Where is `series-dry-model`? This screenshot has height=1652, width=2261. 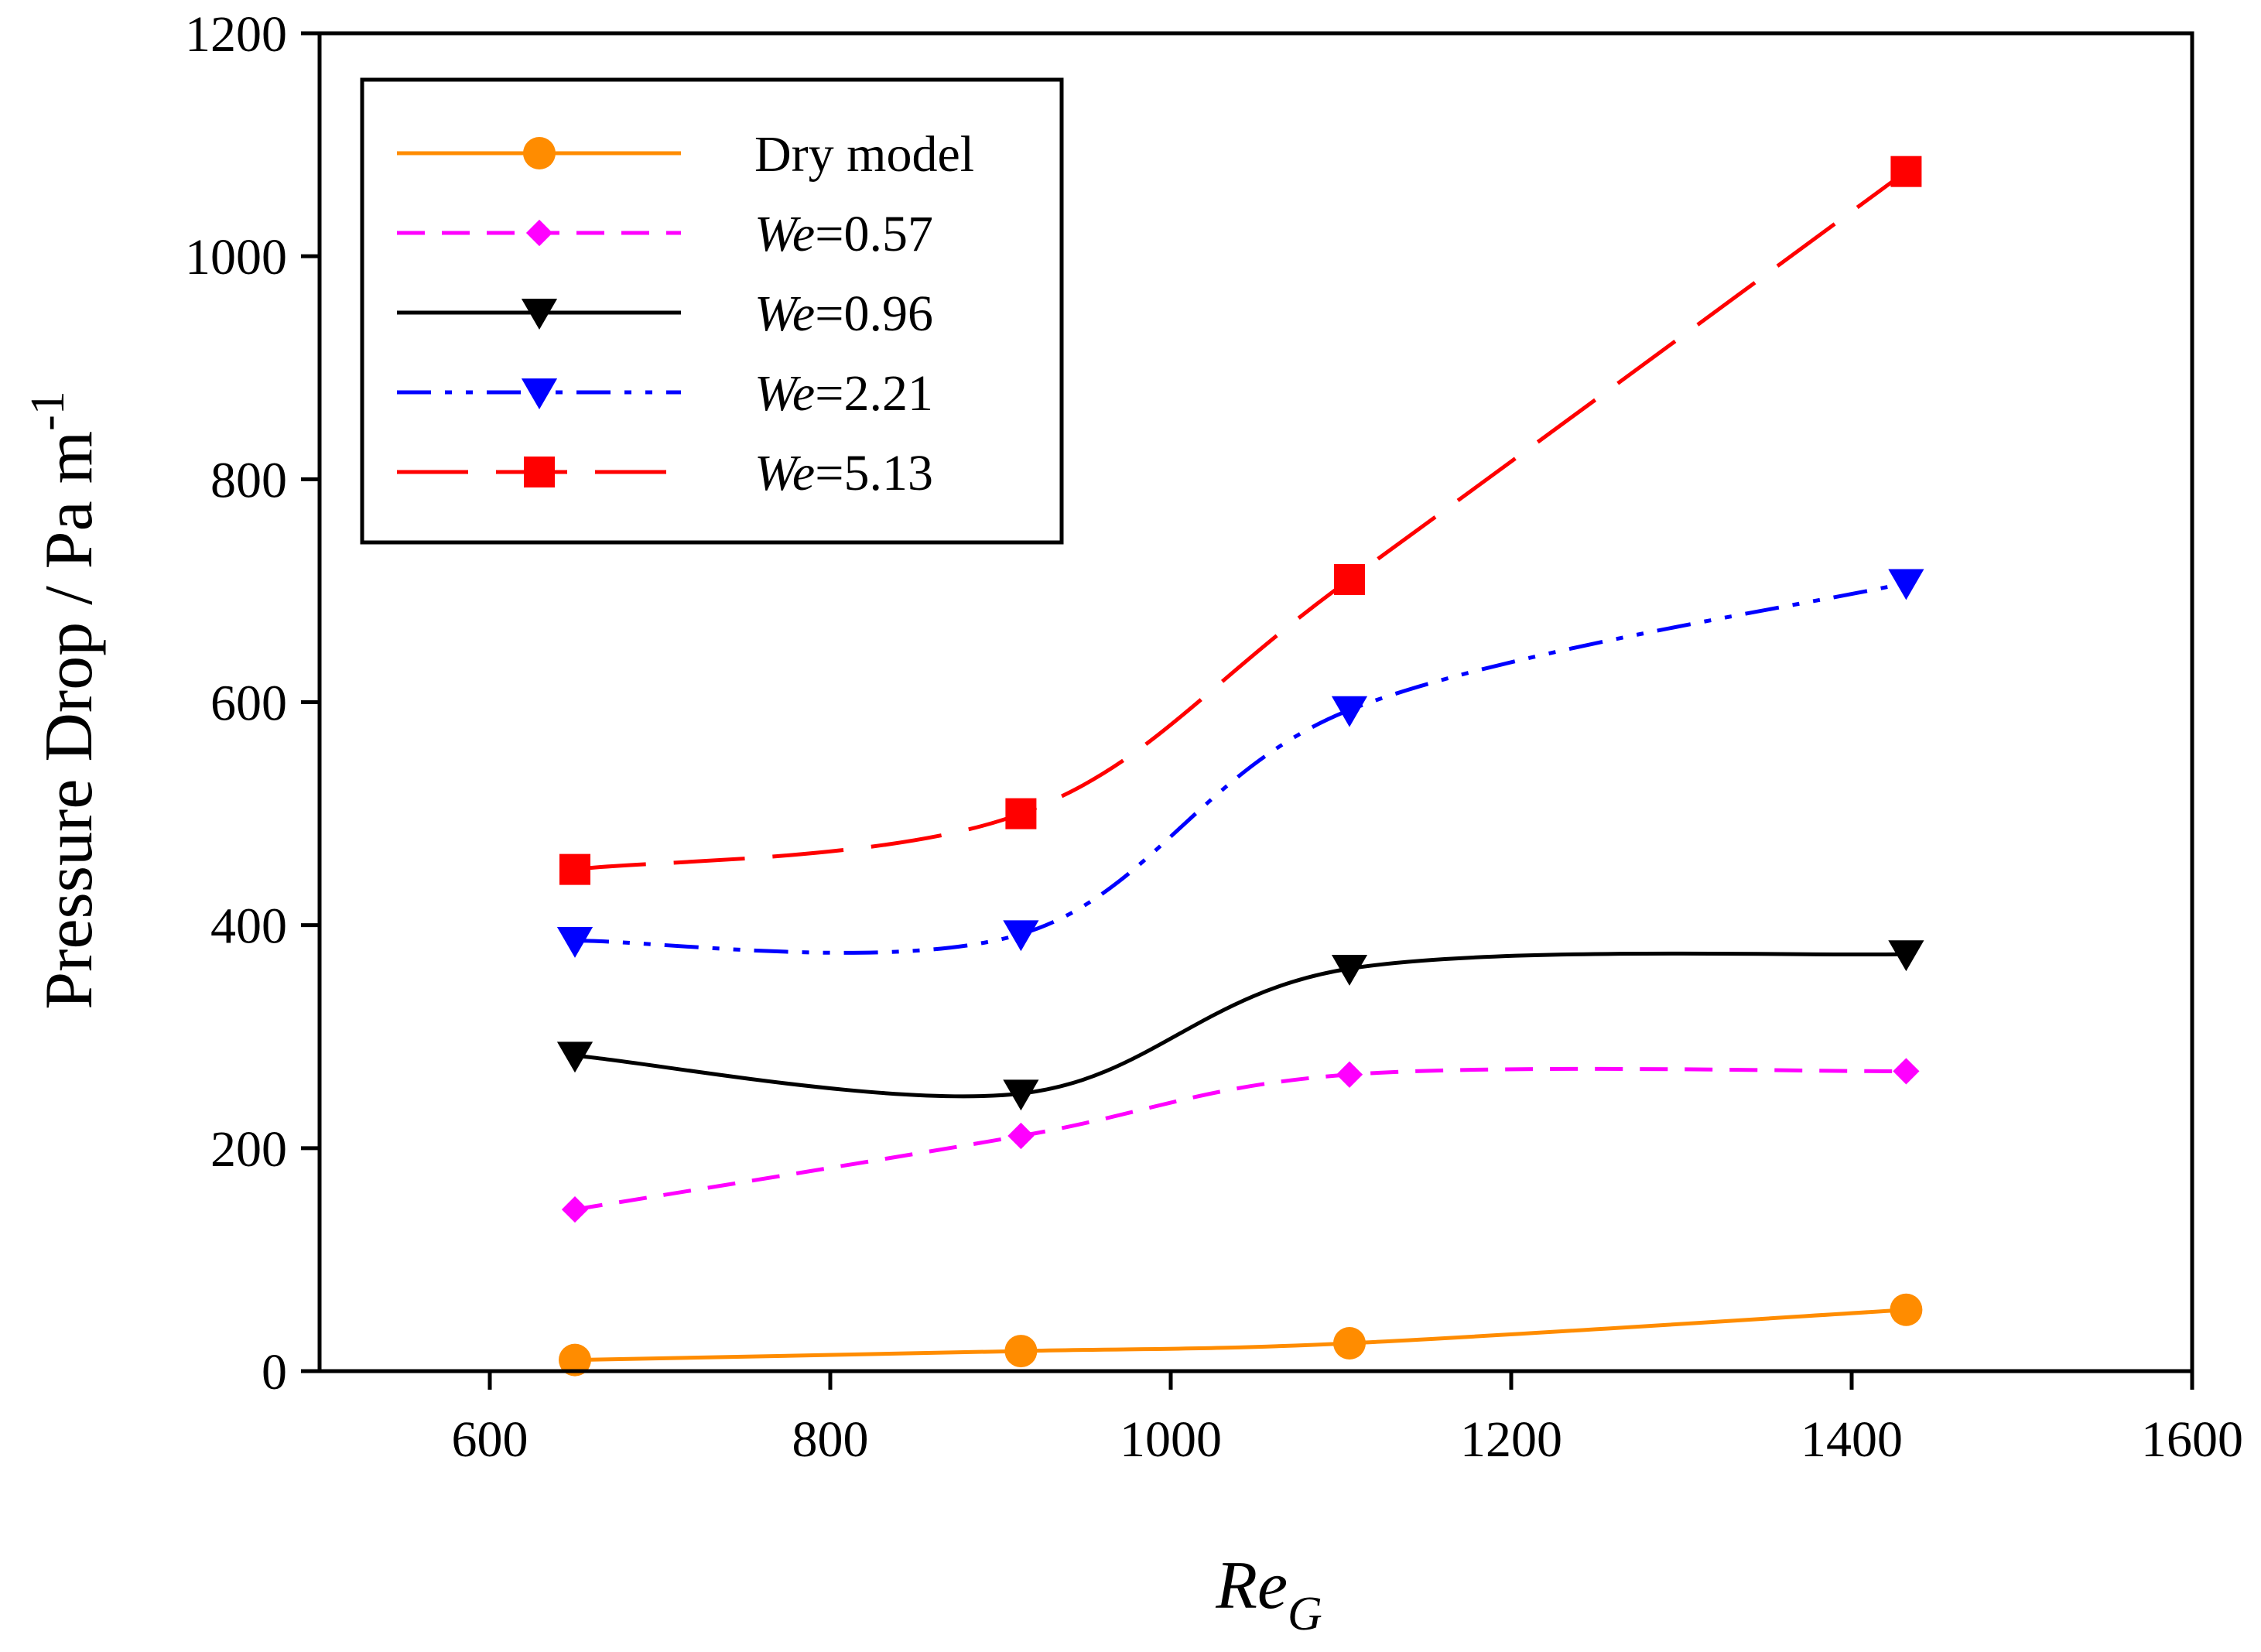
series-dry-model is located at coordinates (1241, 1335).